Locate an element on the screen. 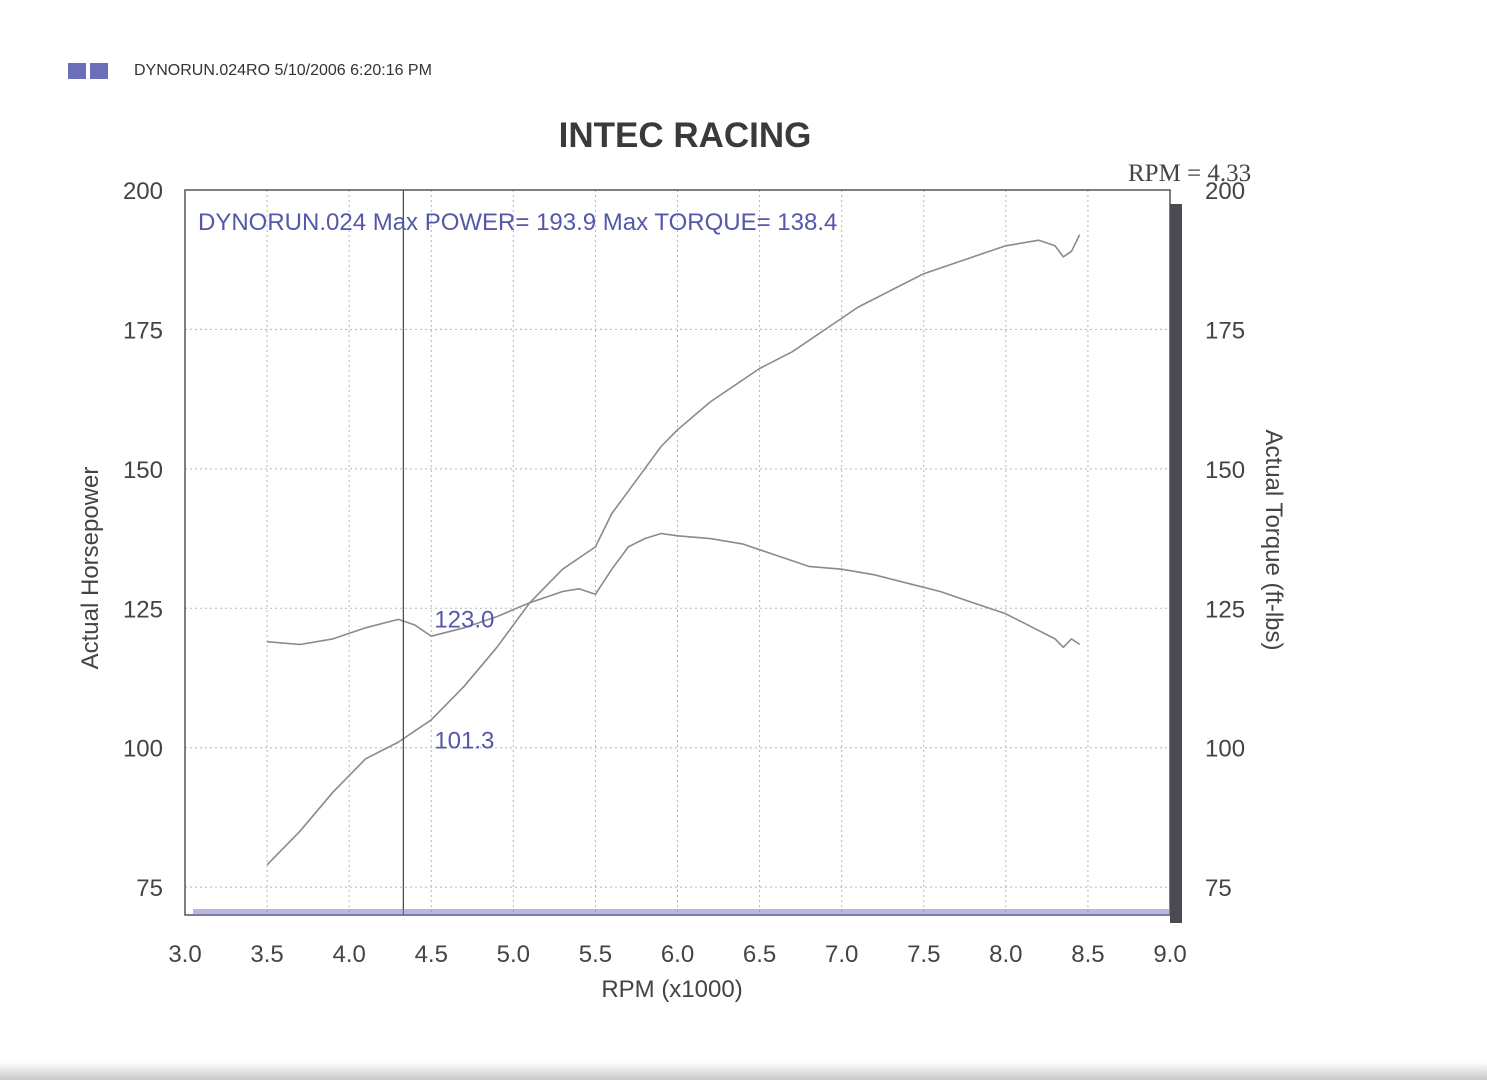 The width and height of the screenshot is (1487, 1080). run-info: DYNORUN.024RO 5/10/2006 6:20:16 PM is located at coordinates (283, 70).